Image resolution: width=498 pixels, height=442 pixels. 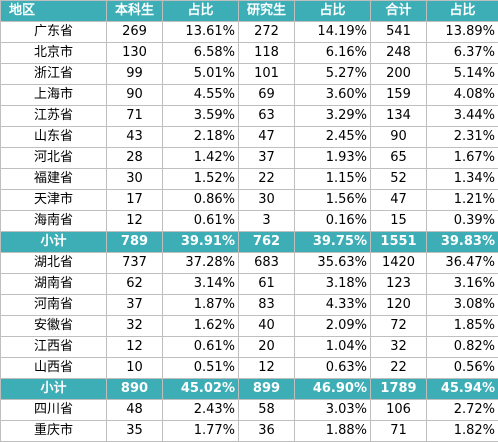 I want to click on undergrad-cell: 71, so click(x=134, y=116).